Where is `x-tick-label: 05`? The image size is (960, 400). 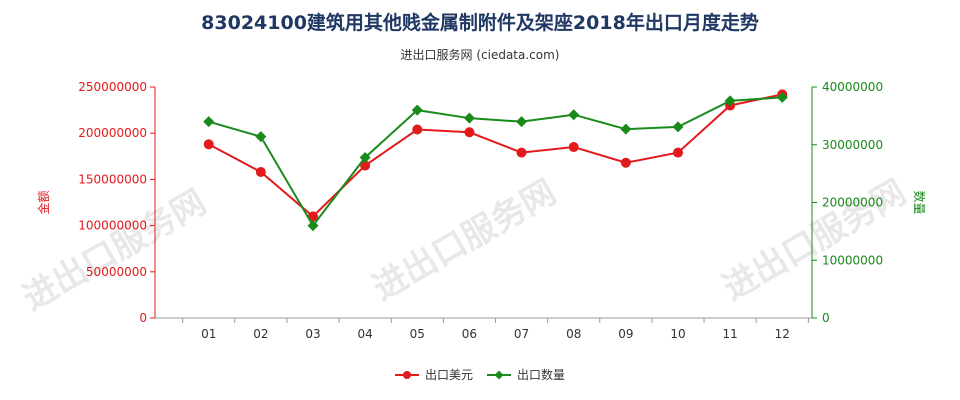 x-tick-label: 05 is located at coordinates (417, 334).